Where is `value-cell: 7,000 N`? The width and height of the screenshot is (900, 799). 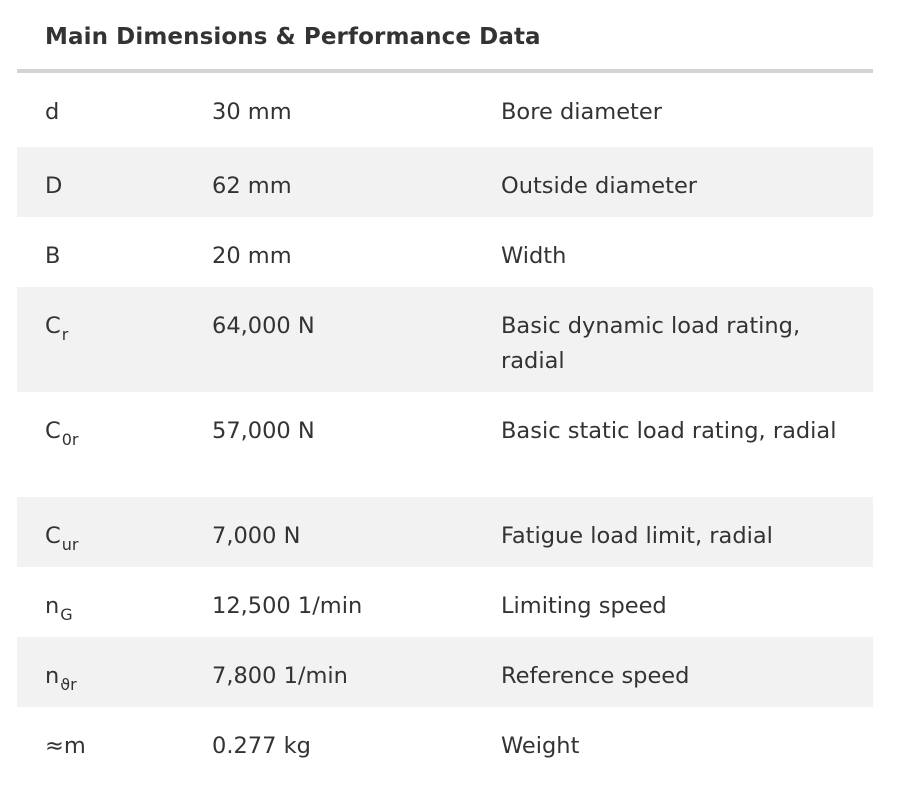 value-cell: 7,000 N is located at coordinates (256, 536).